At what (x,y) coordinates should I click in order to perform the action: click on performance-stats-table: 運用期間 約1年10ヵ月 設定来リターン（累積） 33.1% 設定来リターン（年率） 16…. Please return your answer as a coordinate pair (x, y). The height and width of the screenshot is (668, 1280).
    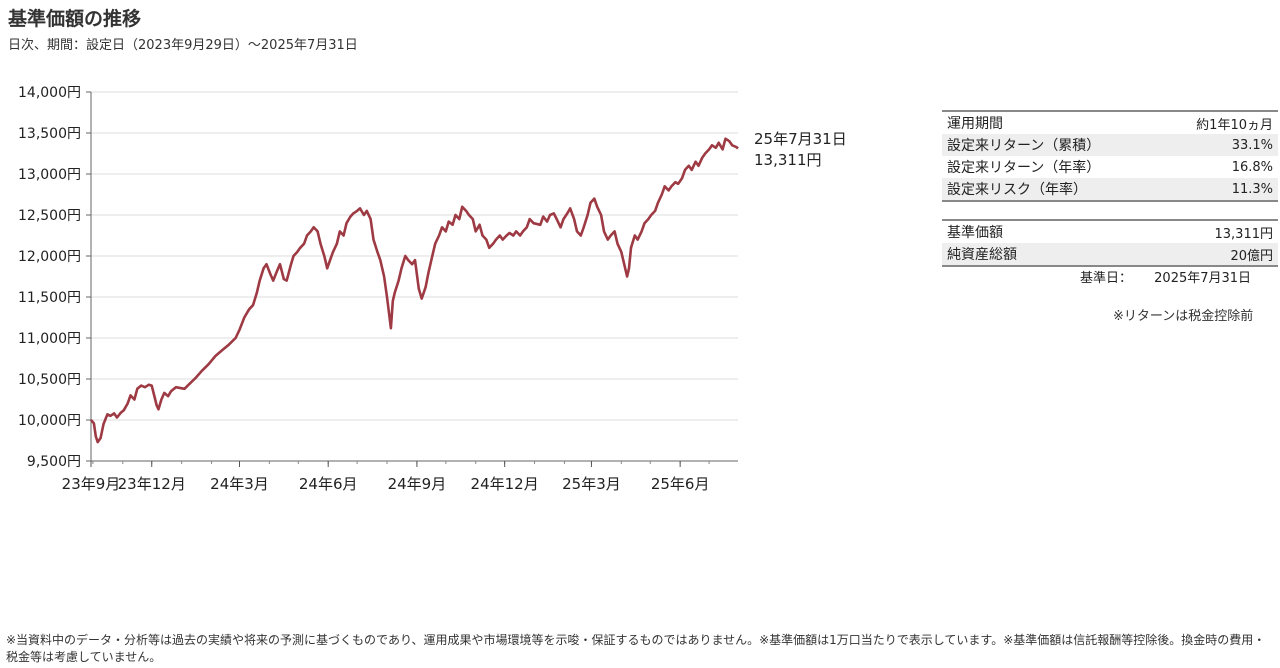
    Looking at the image, I should click on (1110, 156).